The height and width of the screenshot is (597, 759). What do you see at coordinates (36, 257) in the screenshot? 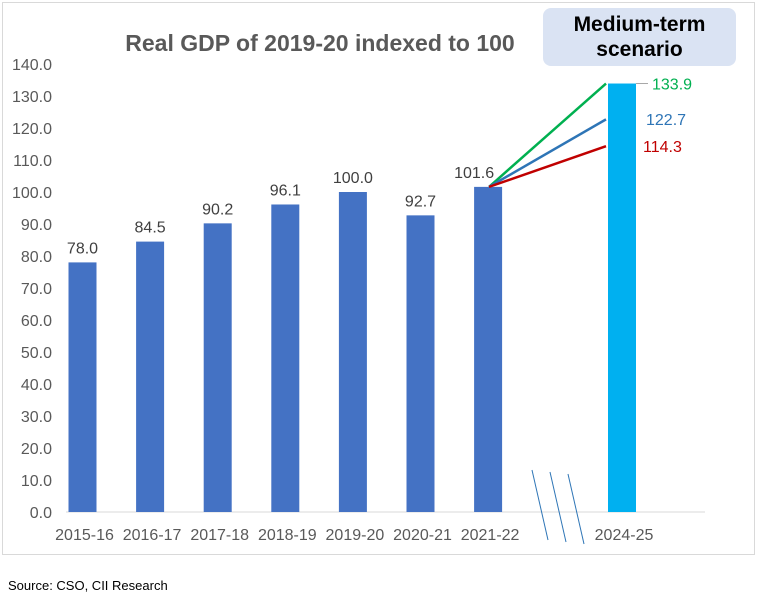
I see `y-tick-label: 80.0` at bounding box center [36, 257].